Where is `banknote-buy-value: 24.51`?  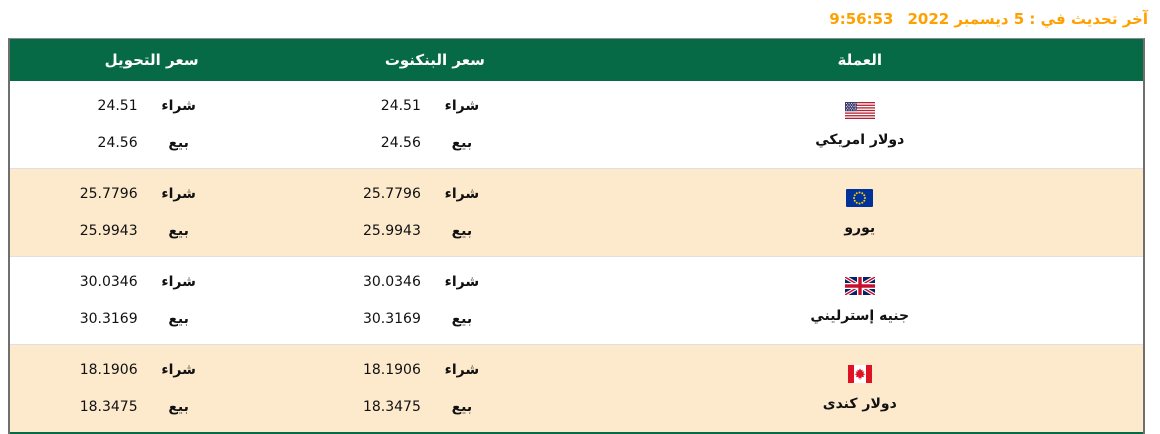
banknote-buy-value: 24.51 is located at coordinates (400, 106).